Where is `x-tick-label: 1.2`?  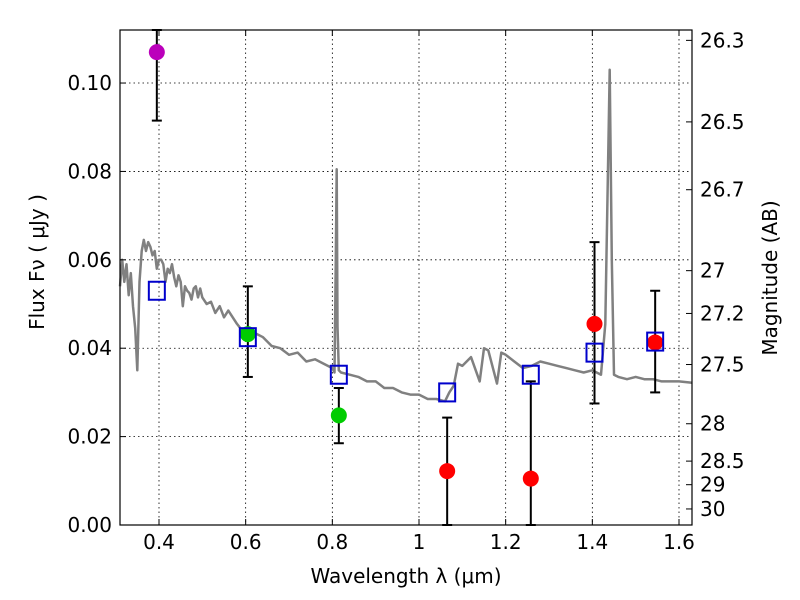 x-tick-label: 1.2 is located at coordinates (506, 542).